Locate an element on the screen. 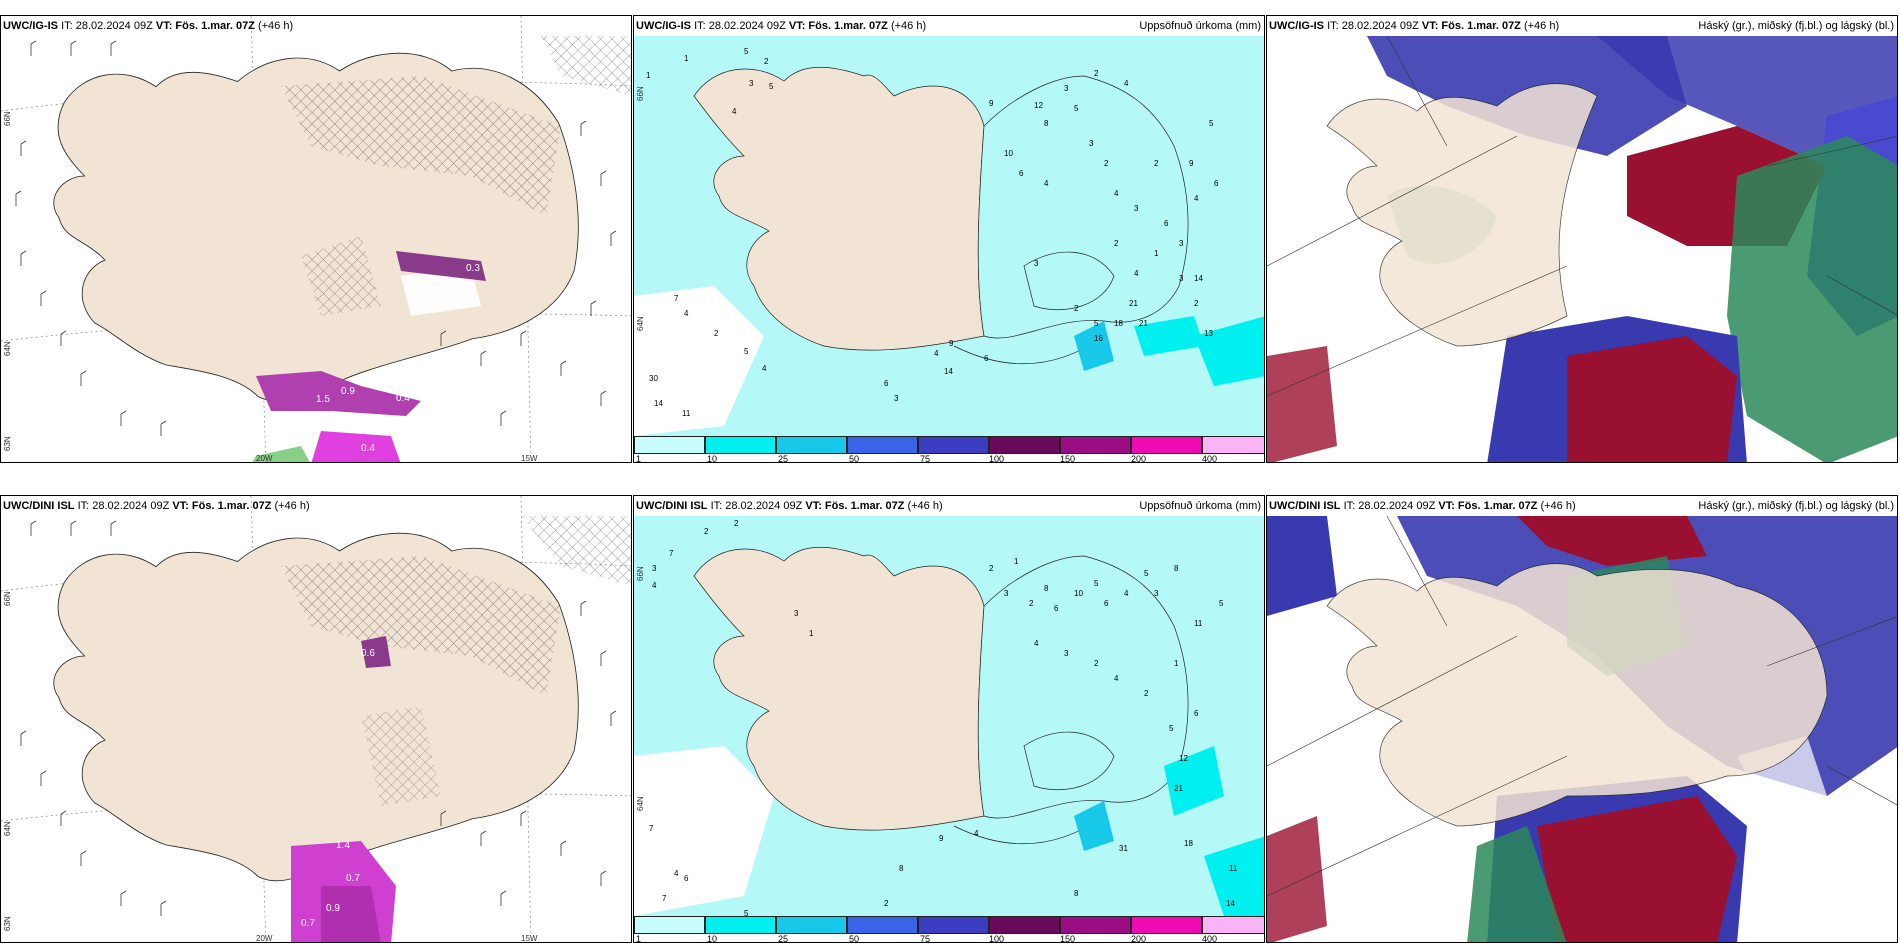 The image size is (1900, 950). value-label: 0.7 is located at coordinates (308, 923).